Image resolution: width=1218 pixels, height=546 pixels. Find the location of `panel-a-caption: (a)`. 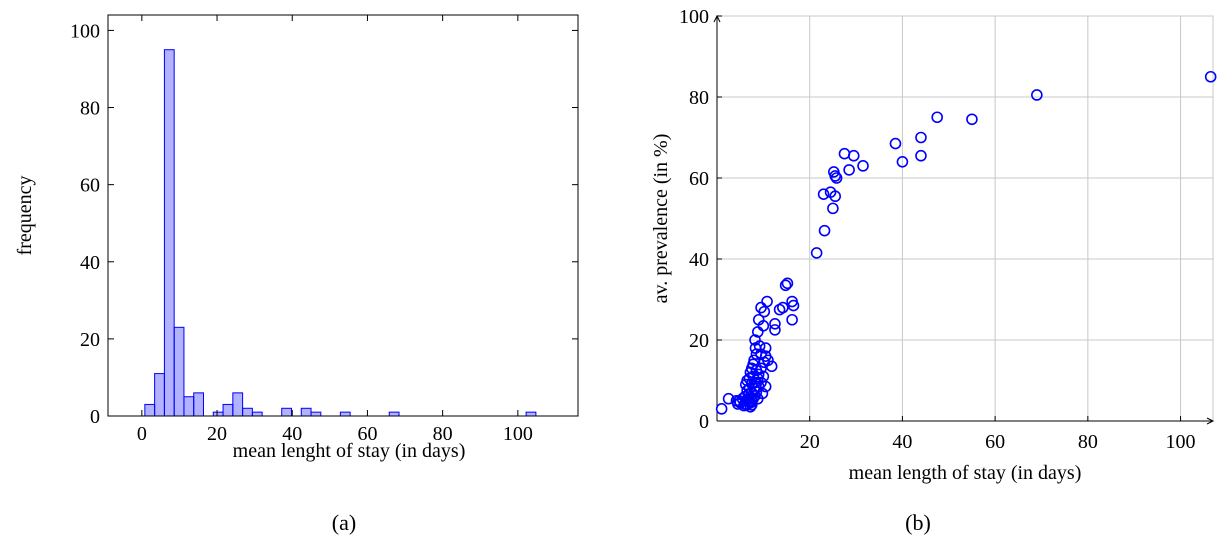

panel-a-caption: (a) is located at coordinates (344, 522).